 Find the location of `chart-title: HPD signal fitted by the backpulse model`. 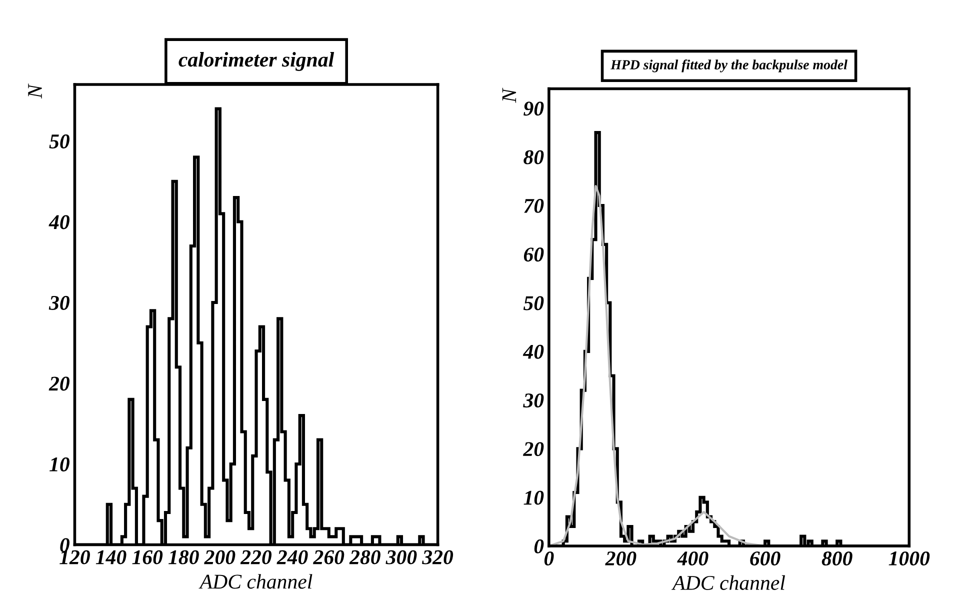

chart-title: HPD signal fitted by the backpulse model is located at coordinates (729, 66).